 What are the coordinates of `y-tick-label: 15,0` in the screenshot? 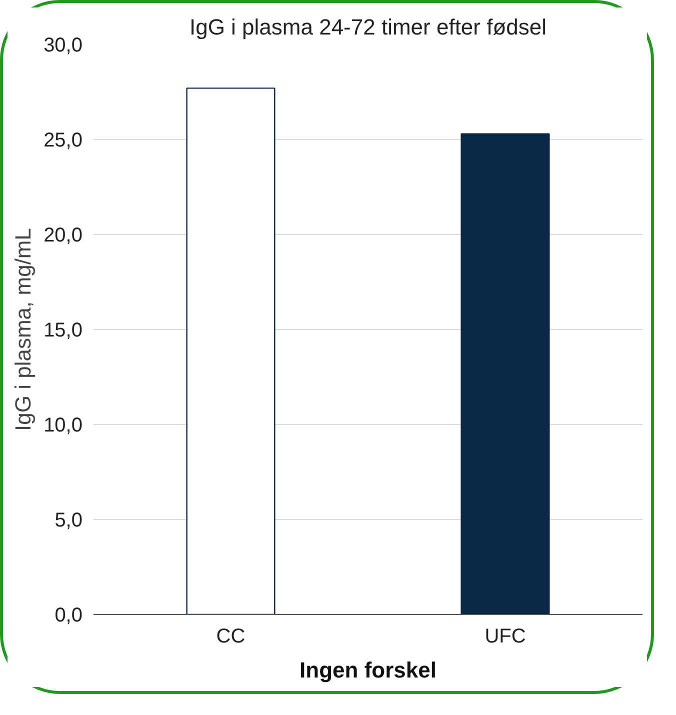 It's located at (63, 331).